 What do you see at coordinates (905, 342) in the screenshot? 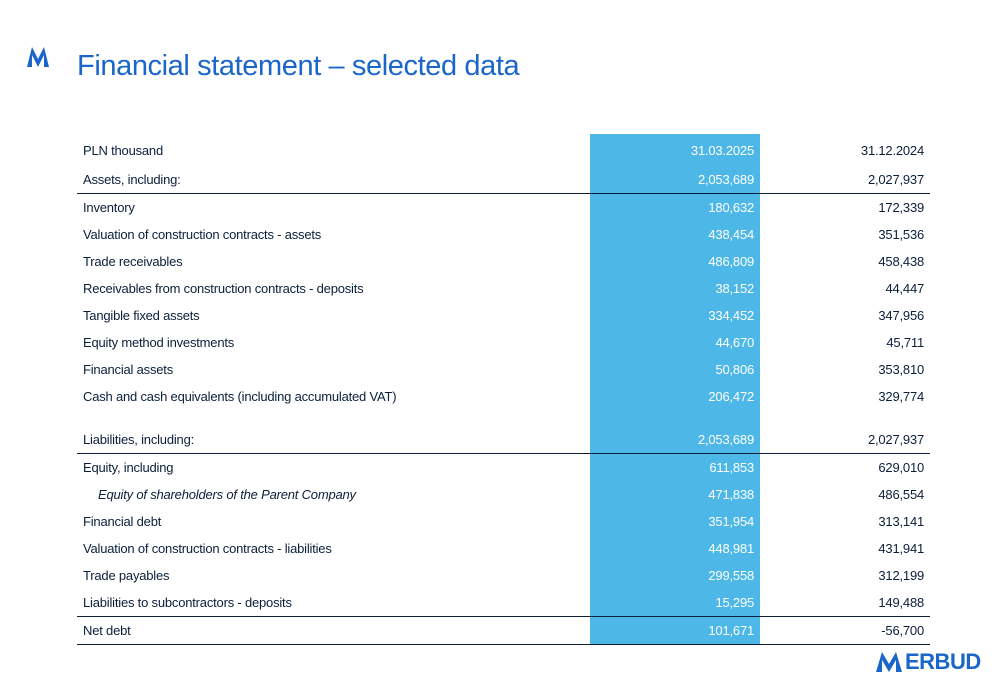
I see `row-value-previous: 45,711` at bounding box center [905, 342].